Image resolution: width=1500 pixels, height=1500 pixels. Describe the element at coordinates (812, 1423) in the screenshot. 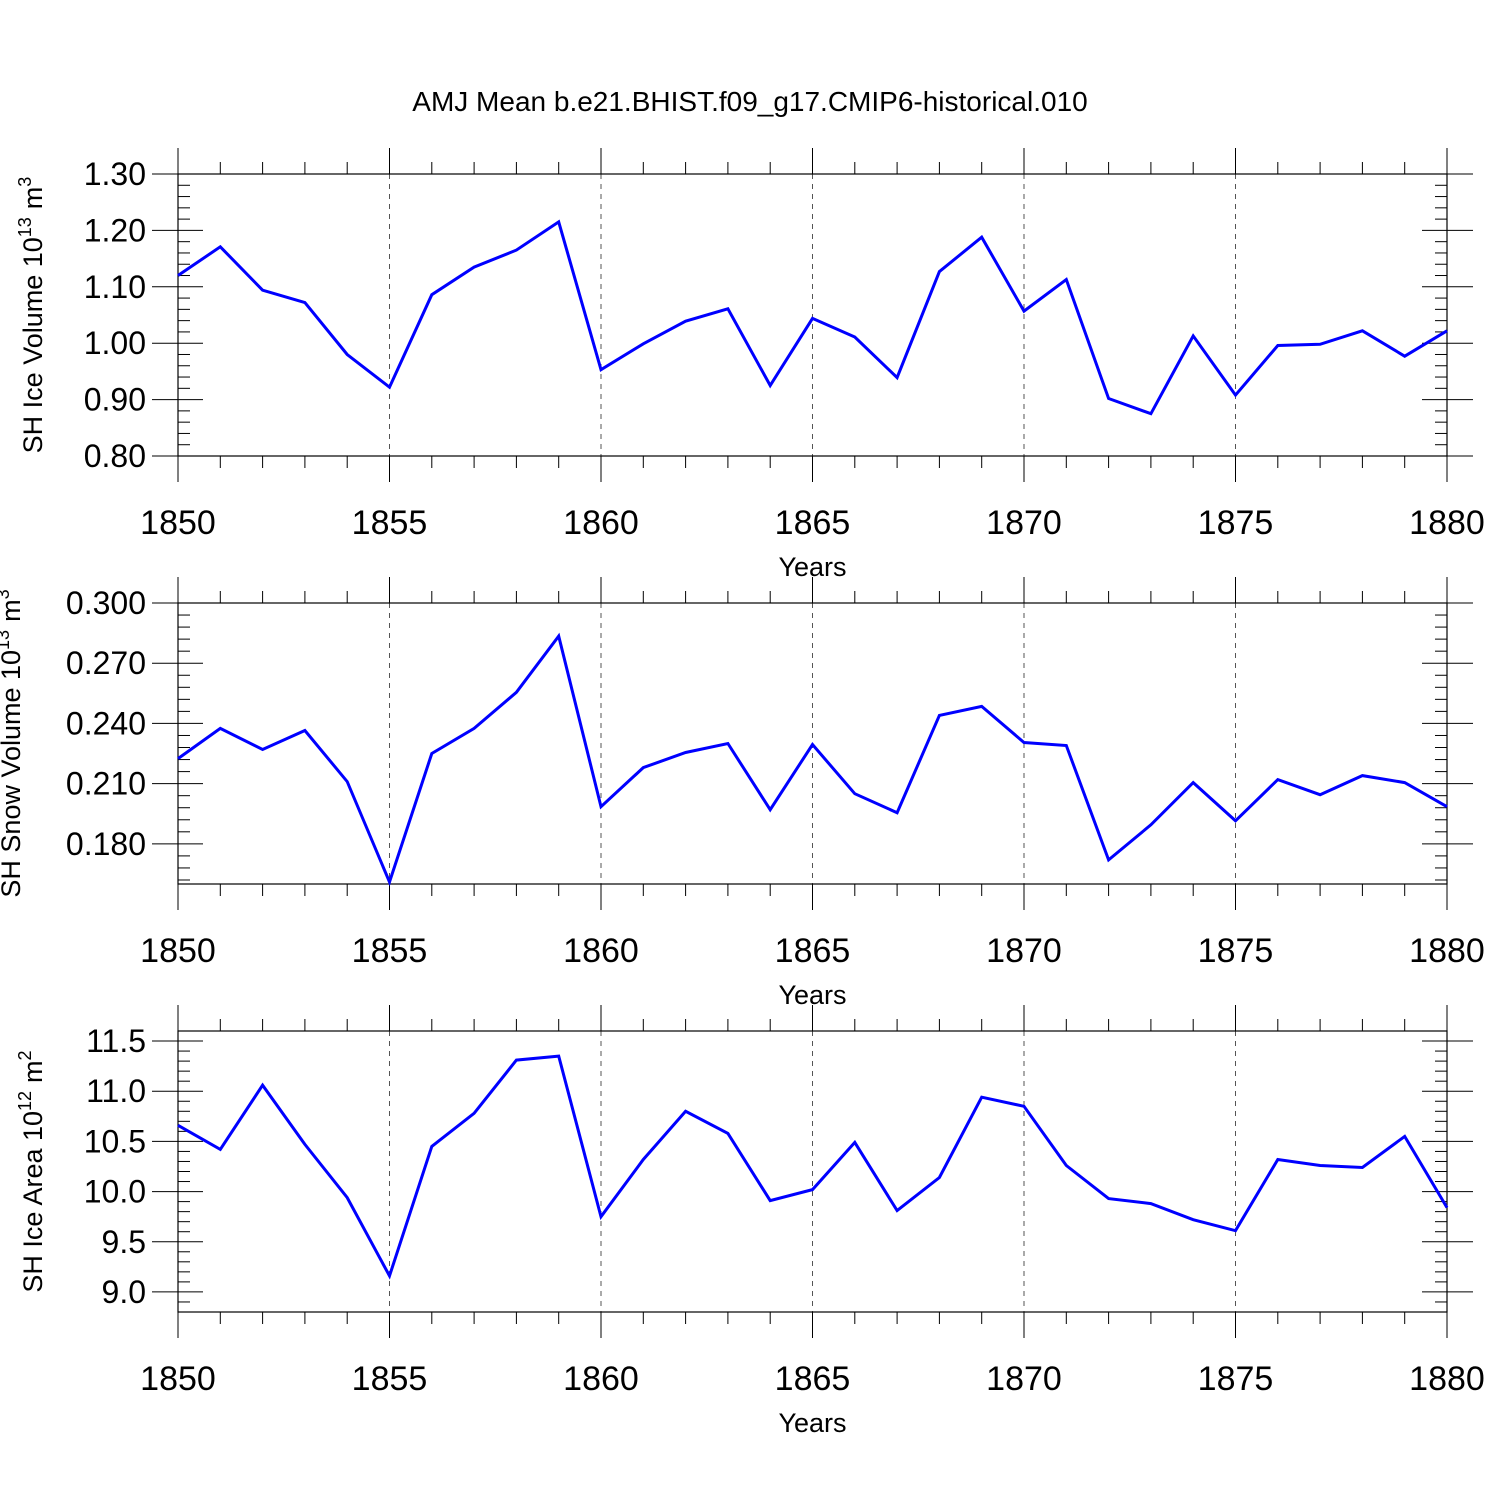

I see `x-axis-title: Years` at that location.